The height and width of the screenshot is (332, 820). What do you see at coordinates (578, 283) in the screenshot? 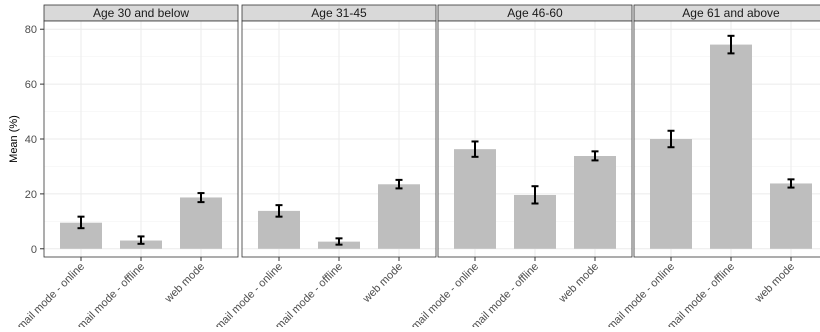
I see `x-tick-label-2-2: web mode` at bounding box center [578, 283].